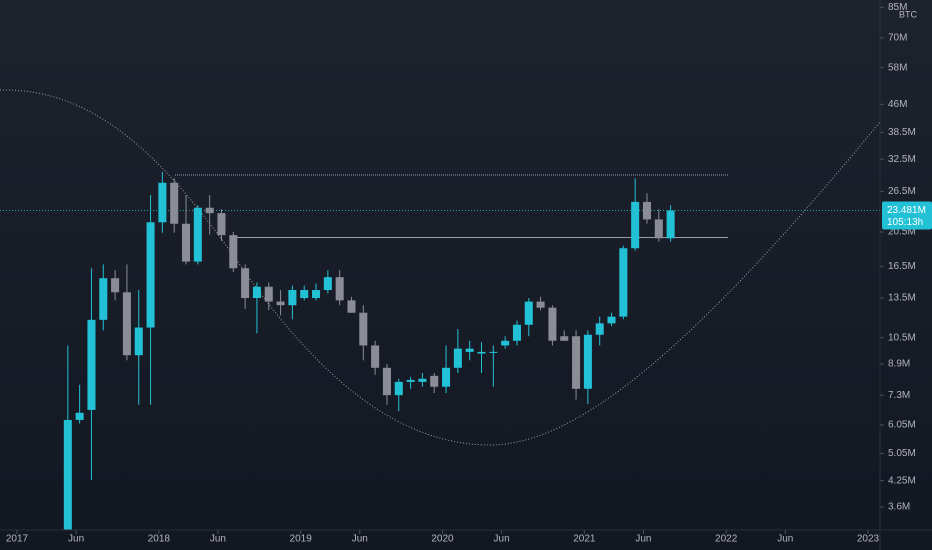  Describe the element at coordinates (897, 67) in the screenshot. I see `y-tick-label: 58M` at that location.